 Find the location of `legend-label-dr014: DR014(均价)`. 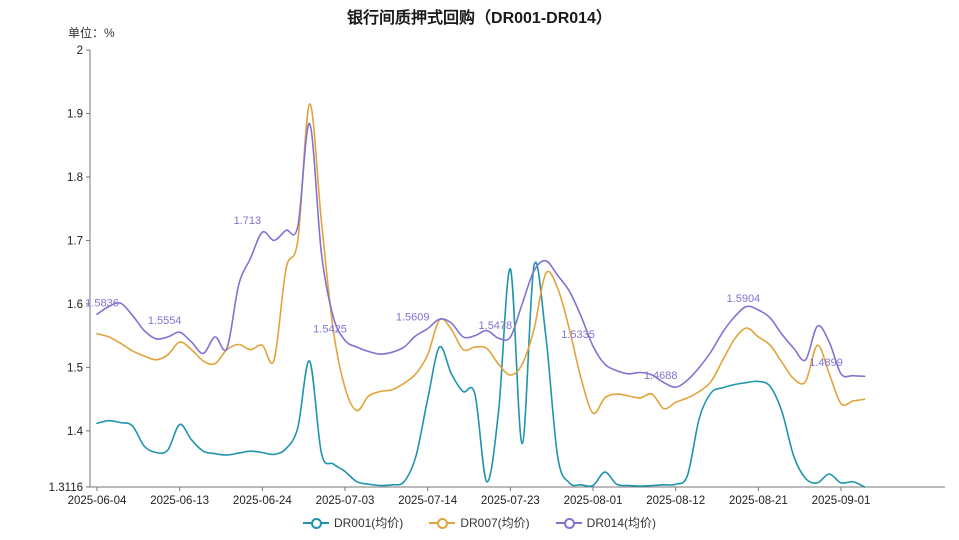

legend-label-dr014: DR014(均价) is located at coordinates (621, 523).